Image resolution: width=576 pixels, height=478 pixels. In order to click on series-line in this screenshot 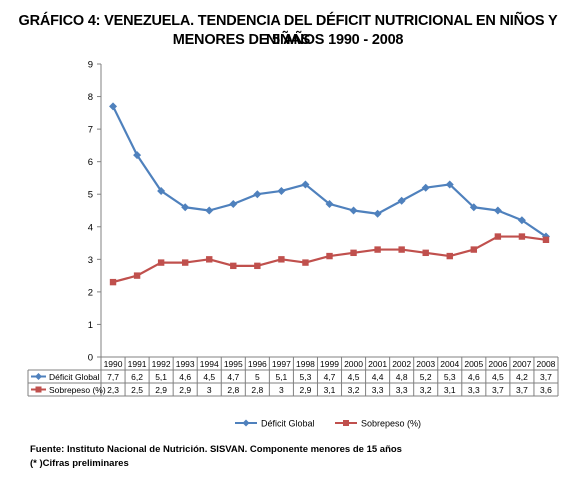, I will do `click(329, 259)`.